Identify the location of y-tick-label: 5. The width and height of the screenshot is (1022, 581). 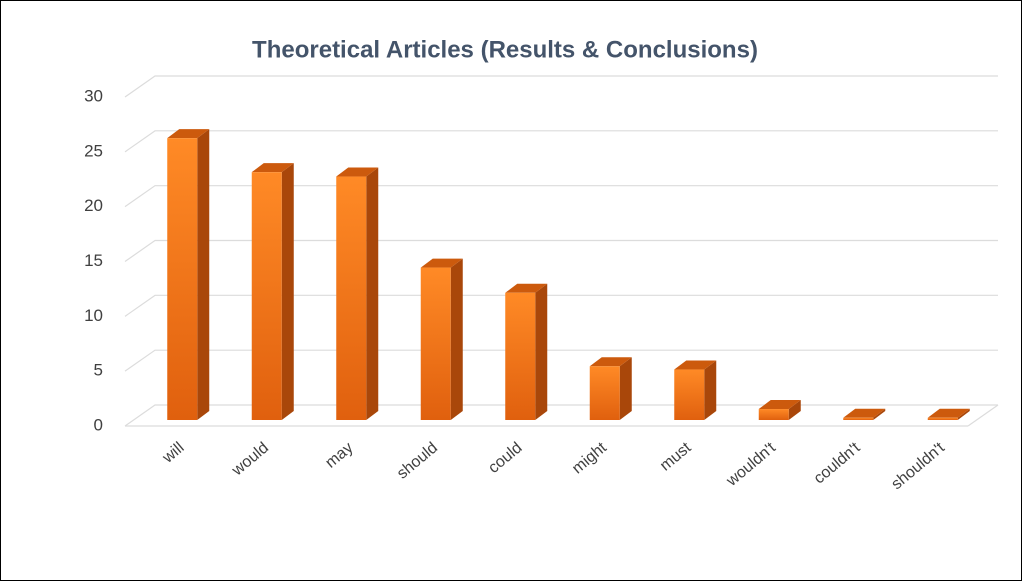
(98, 370).